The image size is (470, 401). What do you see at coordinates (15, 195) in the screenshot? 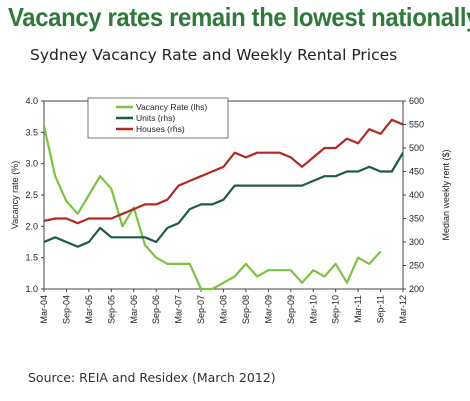
I see `y-left-axis-label: Vacancy rate (%)` at bounding box center [15, 195].